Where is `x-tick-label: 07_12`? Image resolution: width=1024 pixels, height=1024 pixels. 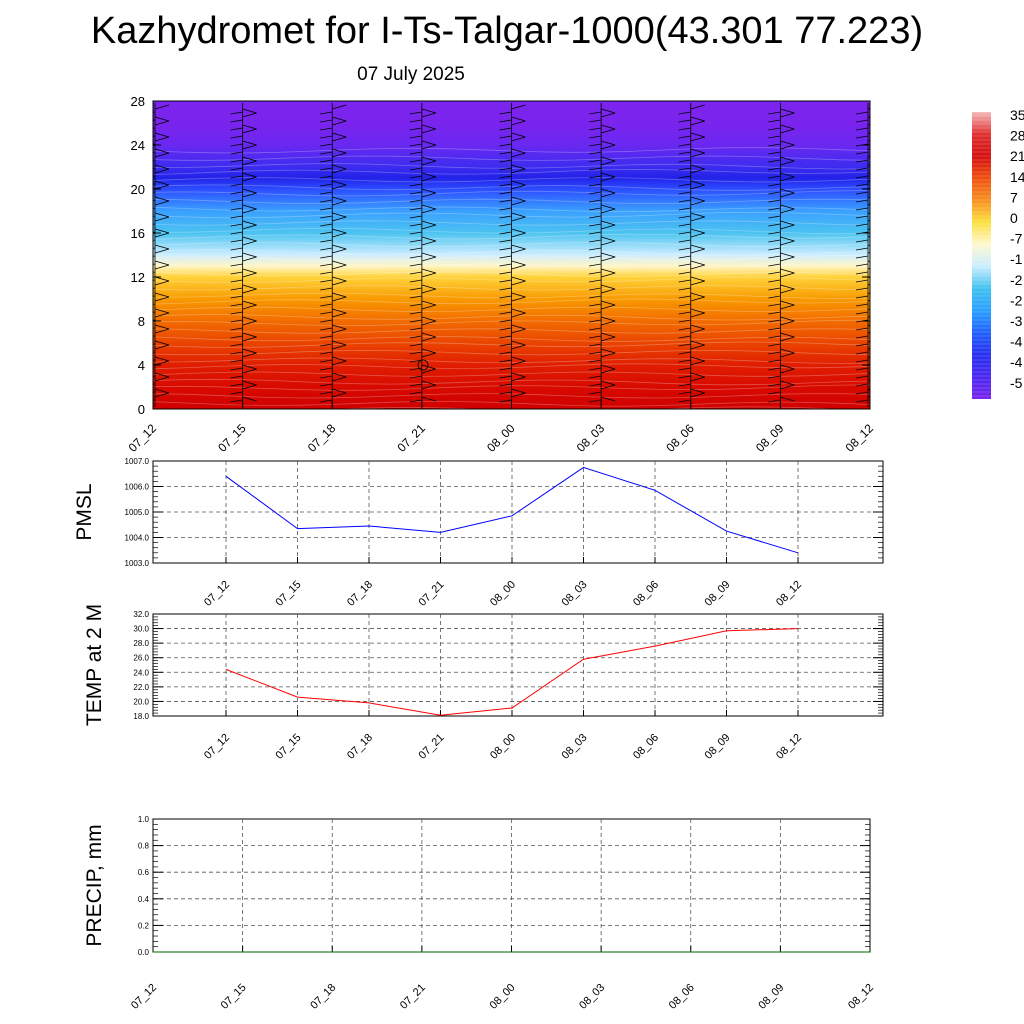
x-tick-label: 07_12 is located at coordinates (144, 997).